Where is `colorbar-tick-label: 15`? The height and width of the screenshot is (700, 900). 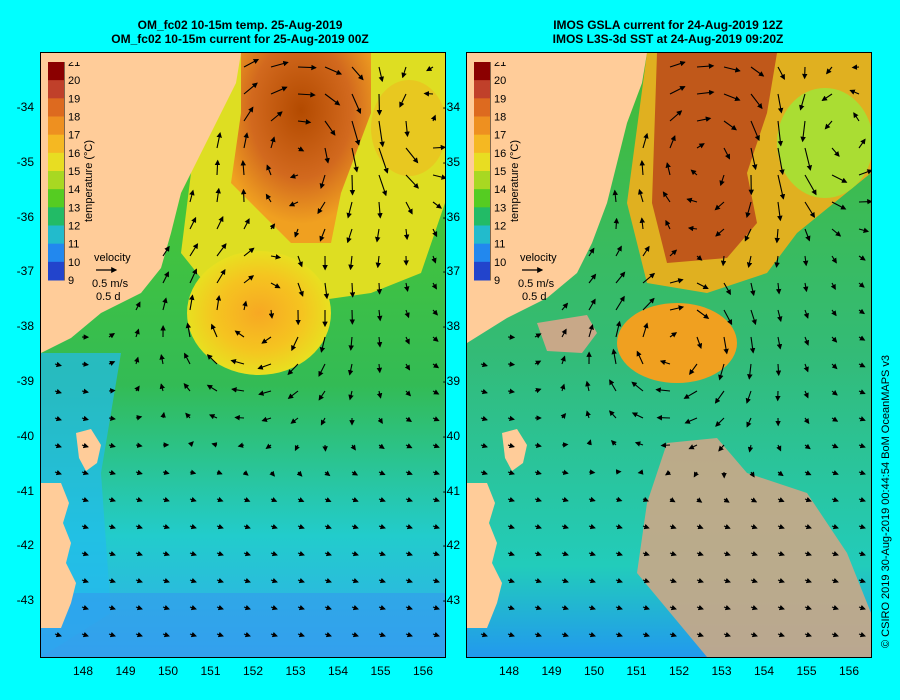
colorbar-tick-label: 15 is located at coordinates (500, 172).